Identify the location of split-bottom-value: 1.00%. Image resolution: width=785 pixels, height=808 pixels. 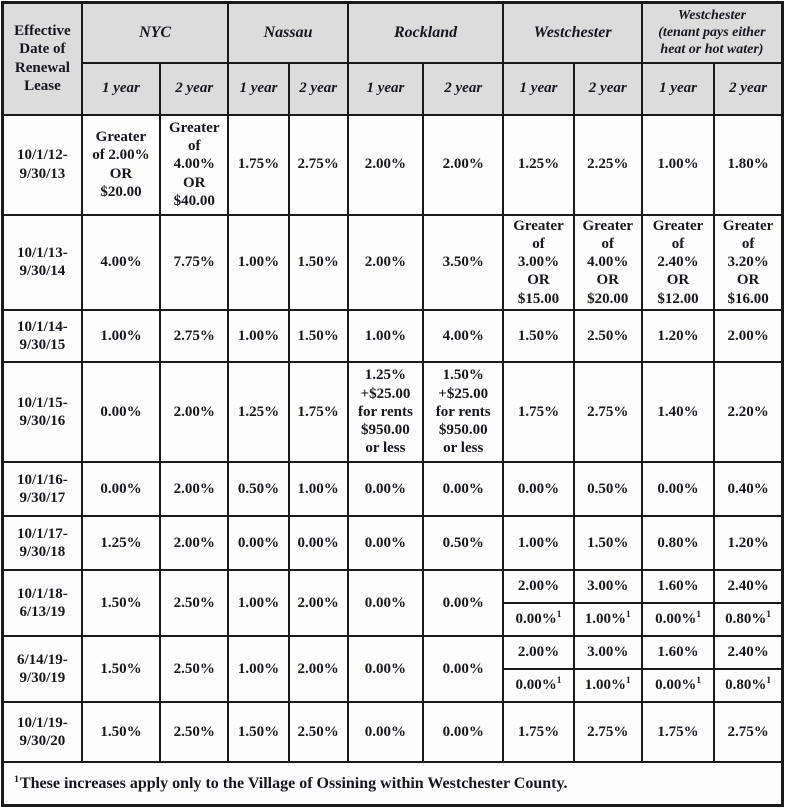
(605, 685).